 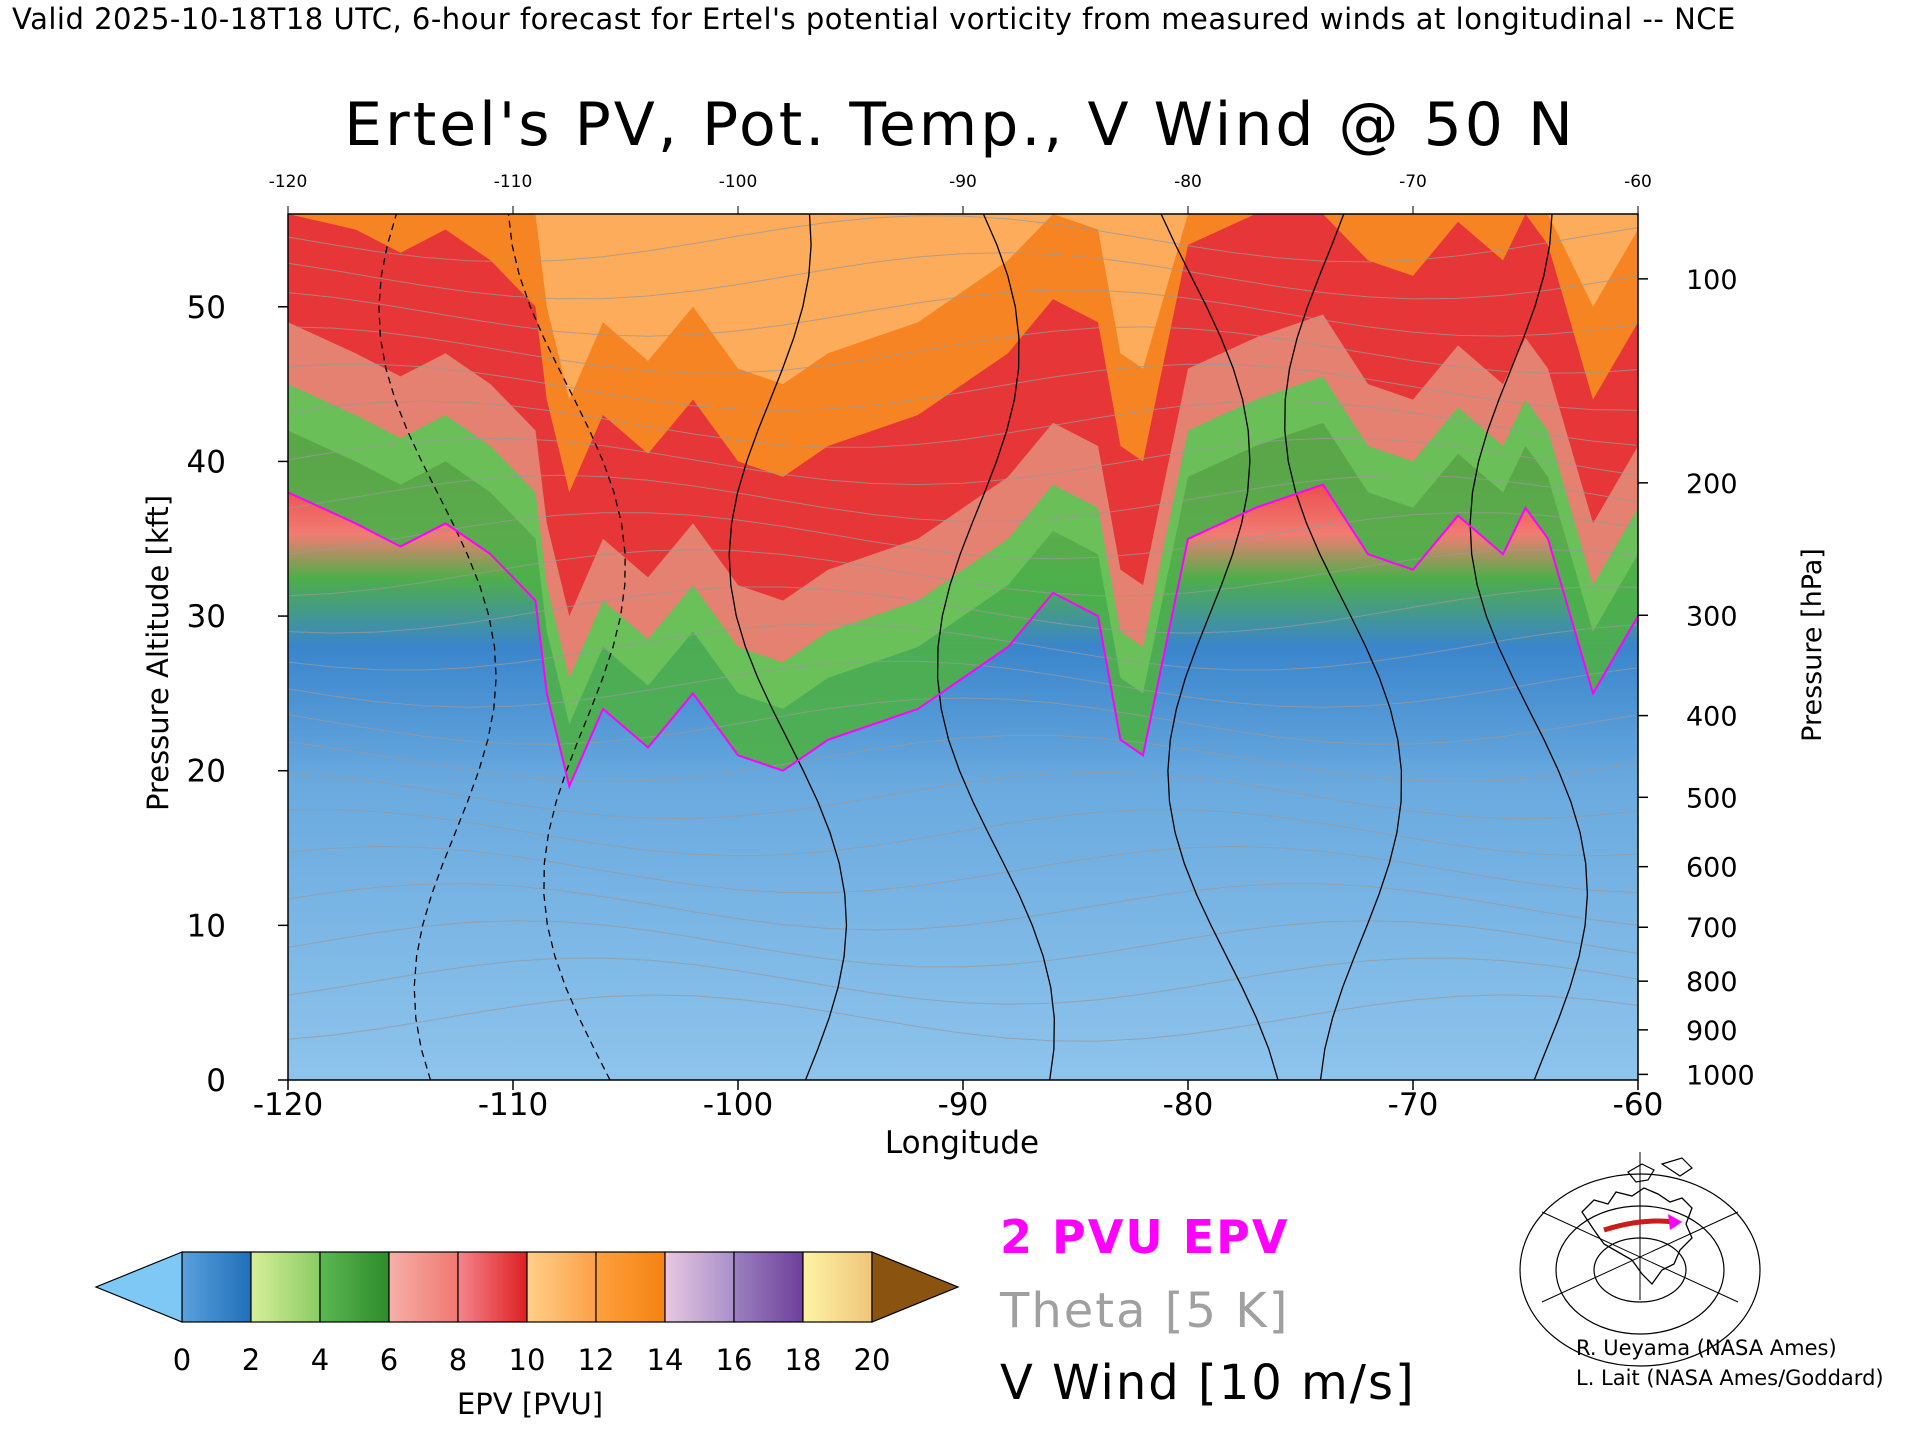 What do you see at coordinates (738, 182) in the screenshot?
I see `x-top-tick-label-2: -100` at bounding box center [738, 182].